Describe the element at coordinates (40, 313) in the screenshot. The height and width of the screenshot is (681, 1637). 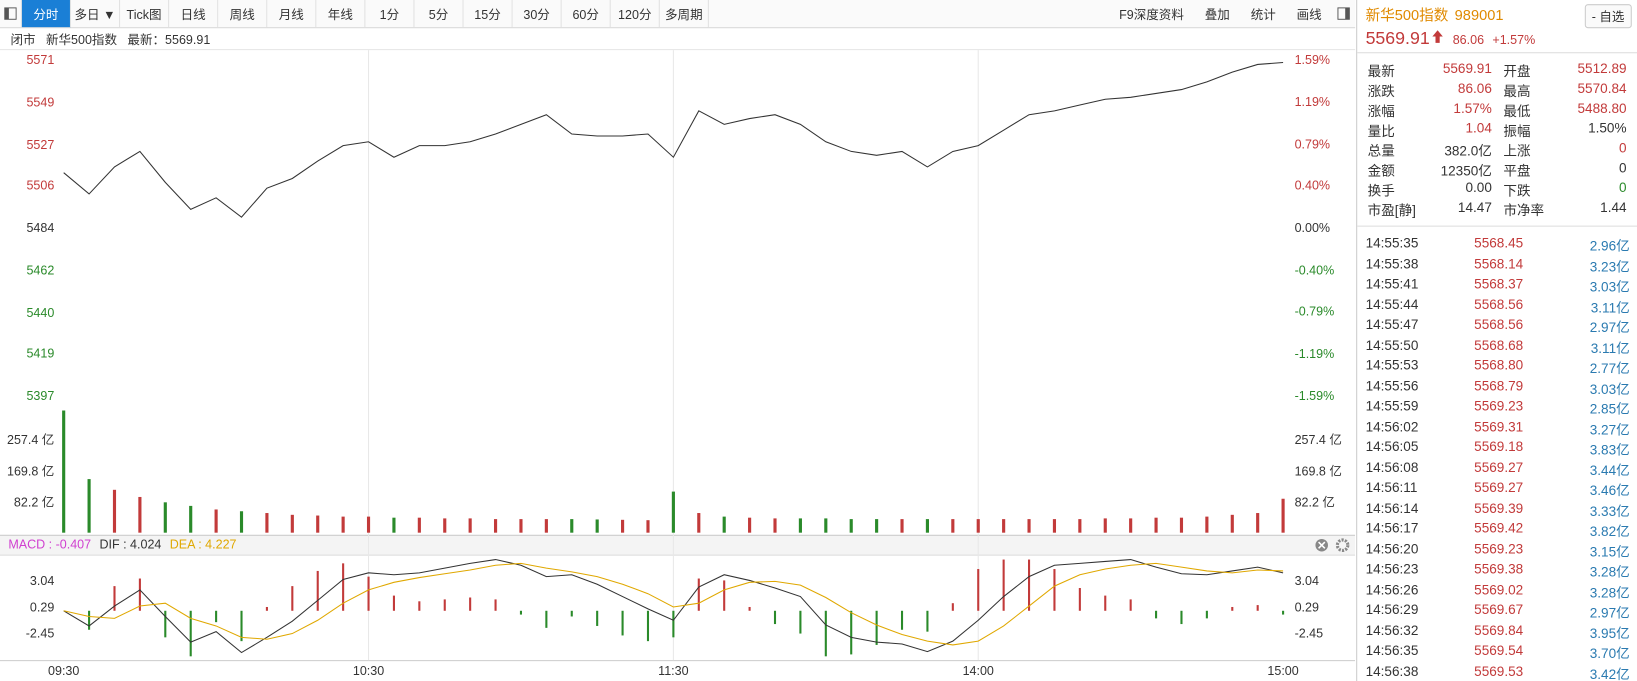
I see `y-tick-label: 5440` at that location.